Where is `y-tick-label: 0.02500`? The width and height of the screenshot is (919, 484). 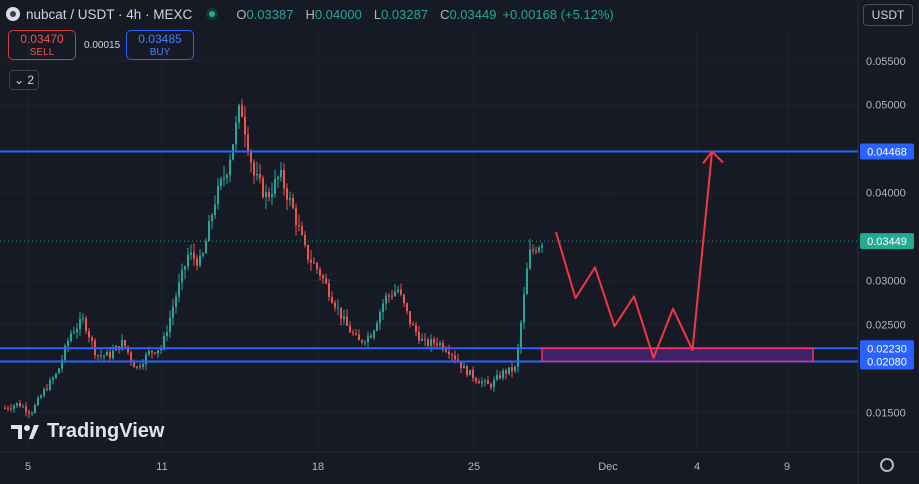 y-tick-label: 0.02500 is located at coordinates (886, 326).